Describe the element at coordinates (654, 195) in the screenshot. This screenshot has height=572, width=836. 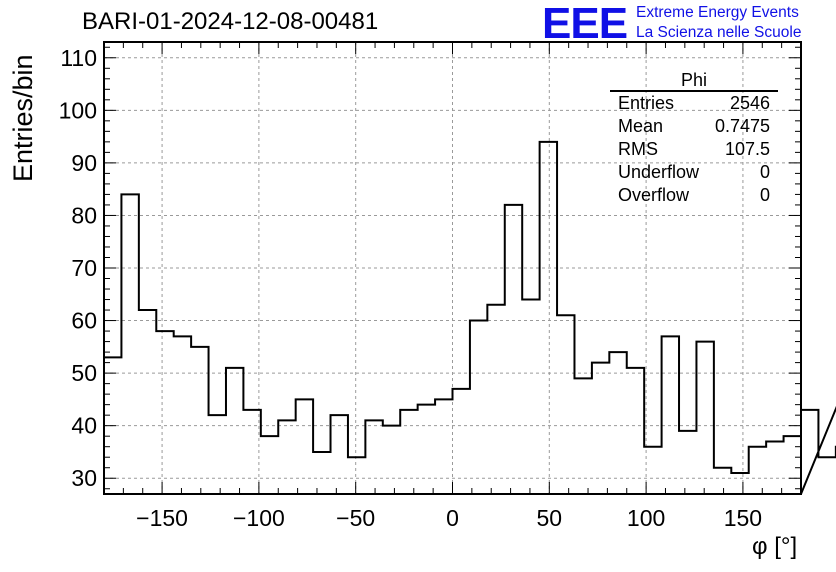
I see `stats-label: Overflow` at that location.